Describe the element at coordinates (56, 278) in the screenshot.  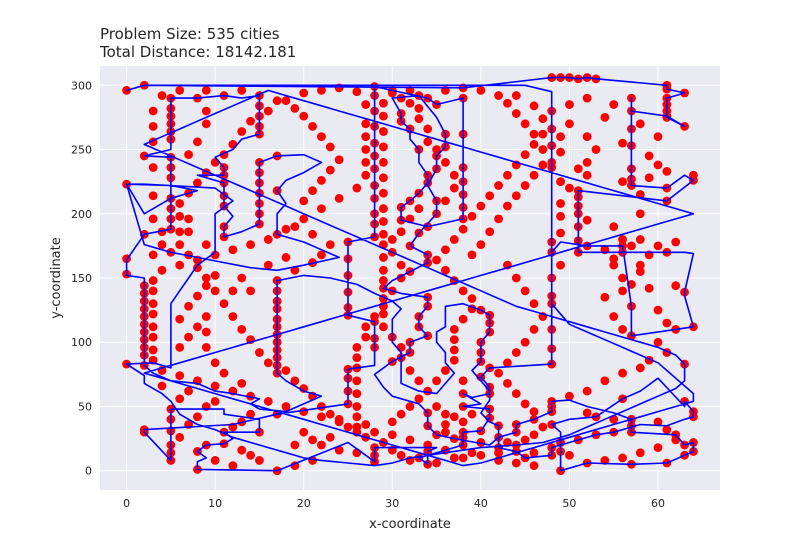
I see `y-axis-label: y-coordinate` at that location.